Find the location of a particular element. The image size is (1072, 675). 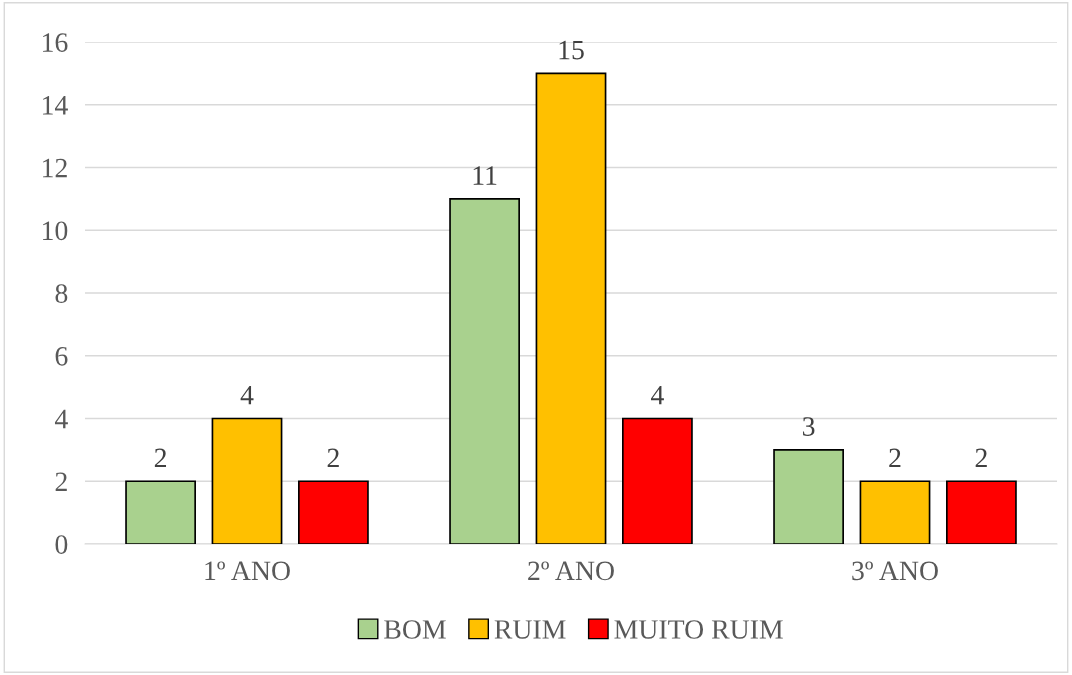

data-label: 15 is located at coordinates (571, 50).